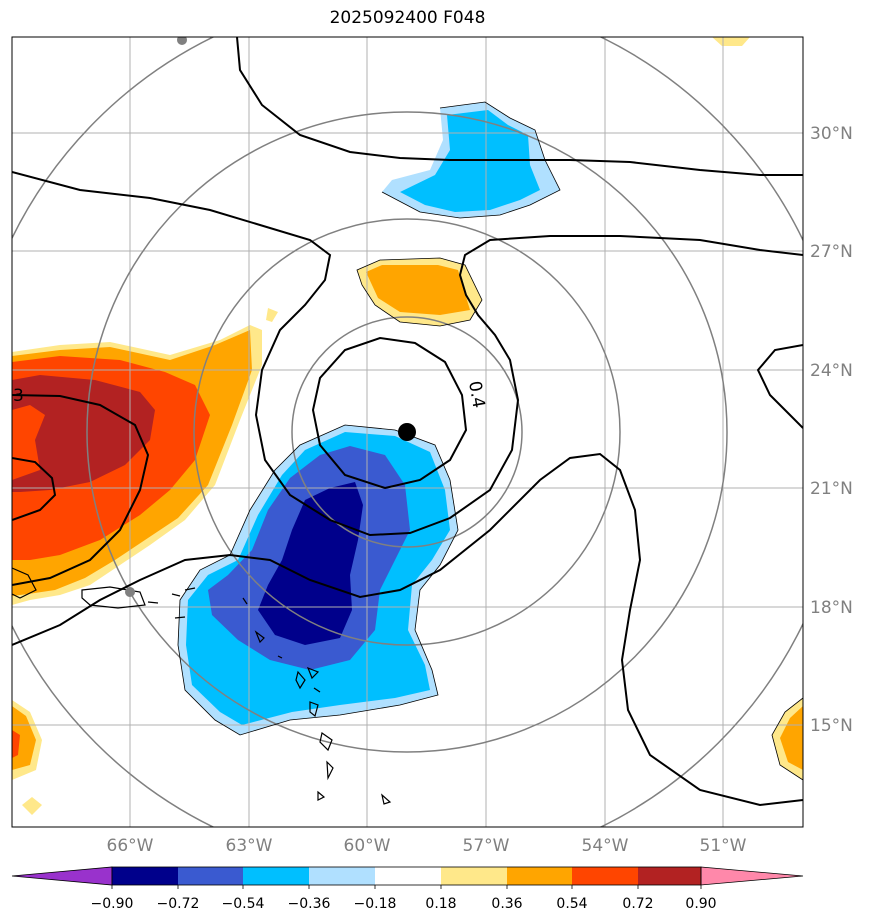 Image resolution: width=873 pixels, height=924 pixels. What do you see at coordinates (130, 592) in the screenshot?
I see `station-marker` at bounding box center [130, 592].